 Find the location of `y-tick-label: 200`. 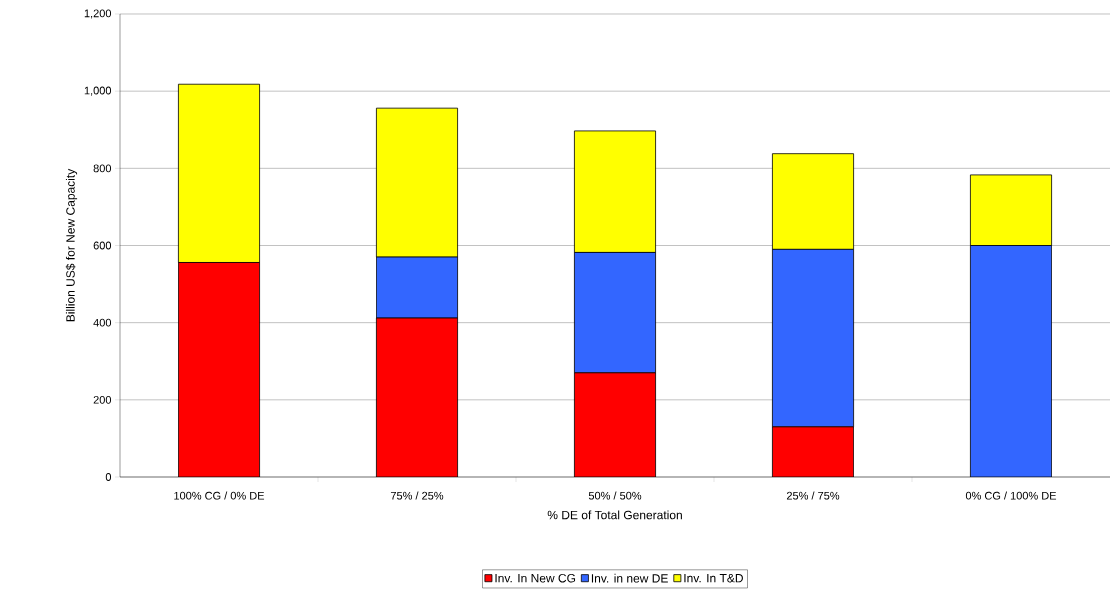

y-tick-label: 200 is located at coordinates (102, 399).